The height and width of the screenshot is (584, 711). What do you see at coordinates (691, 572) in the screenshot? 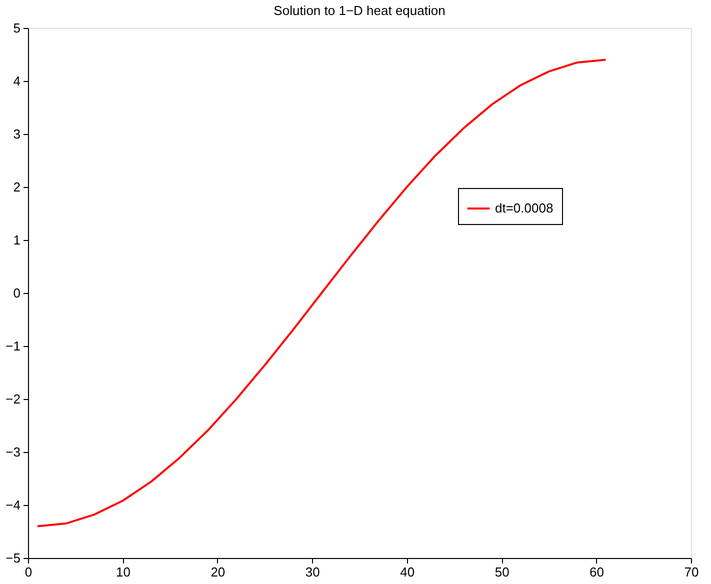
I see `x-tick-label: 70` at bounding box center [691, 572].